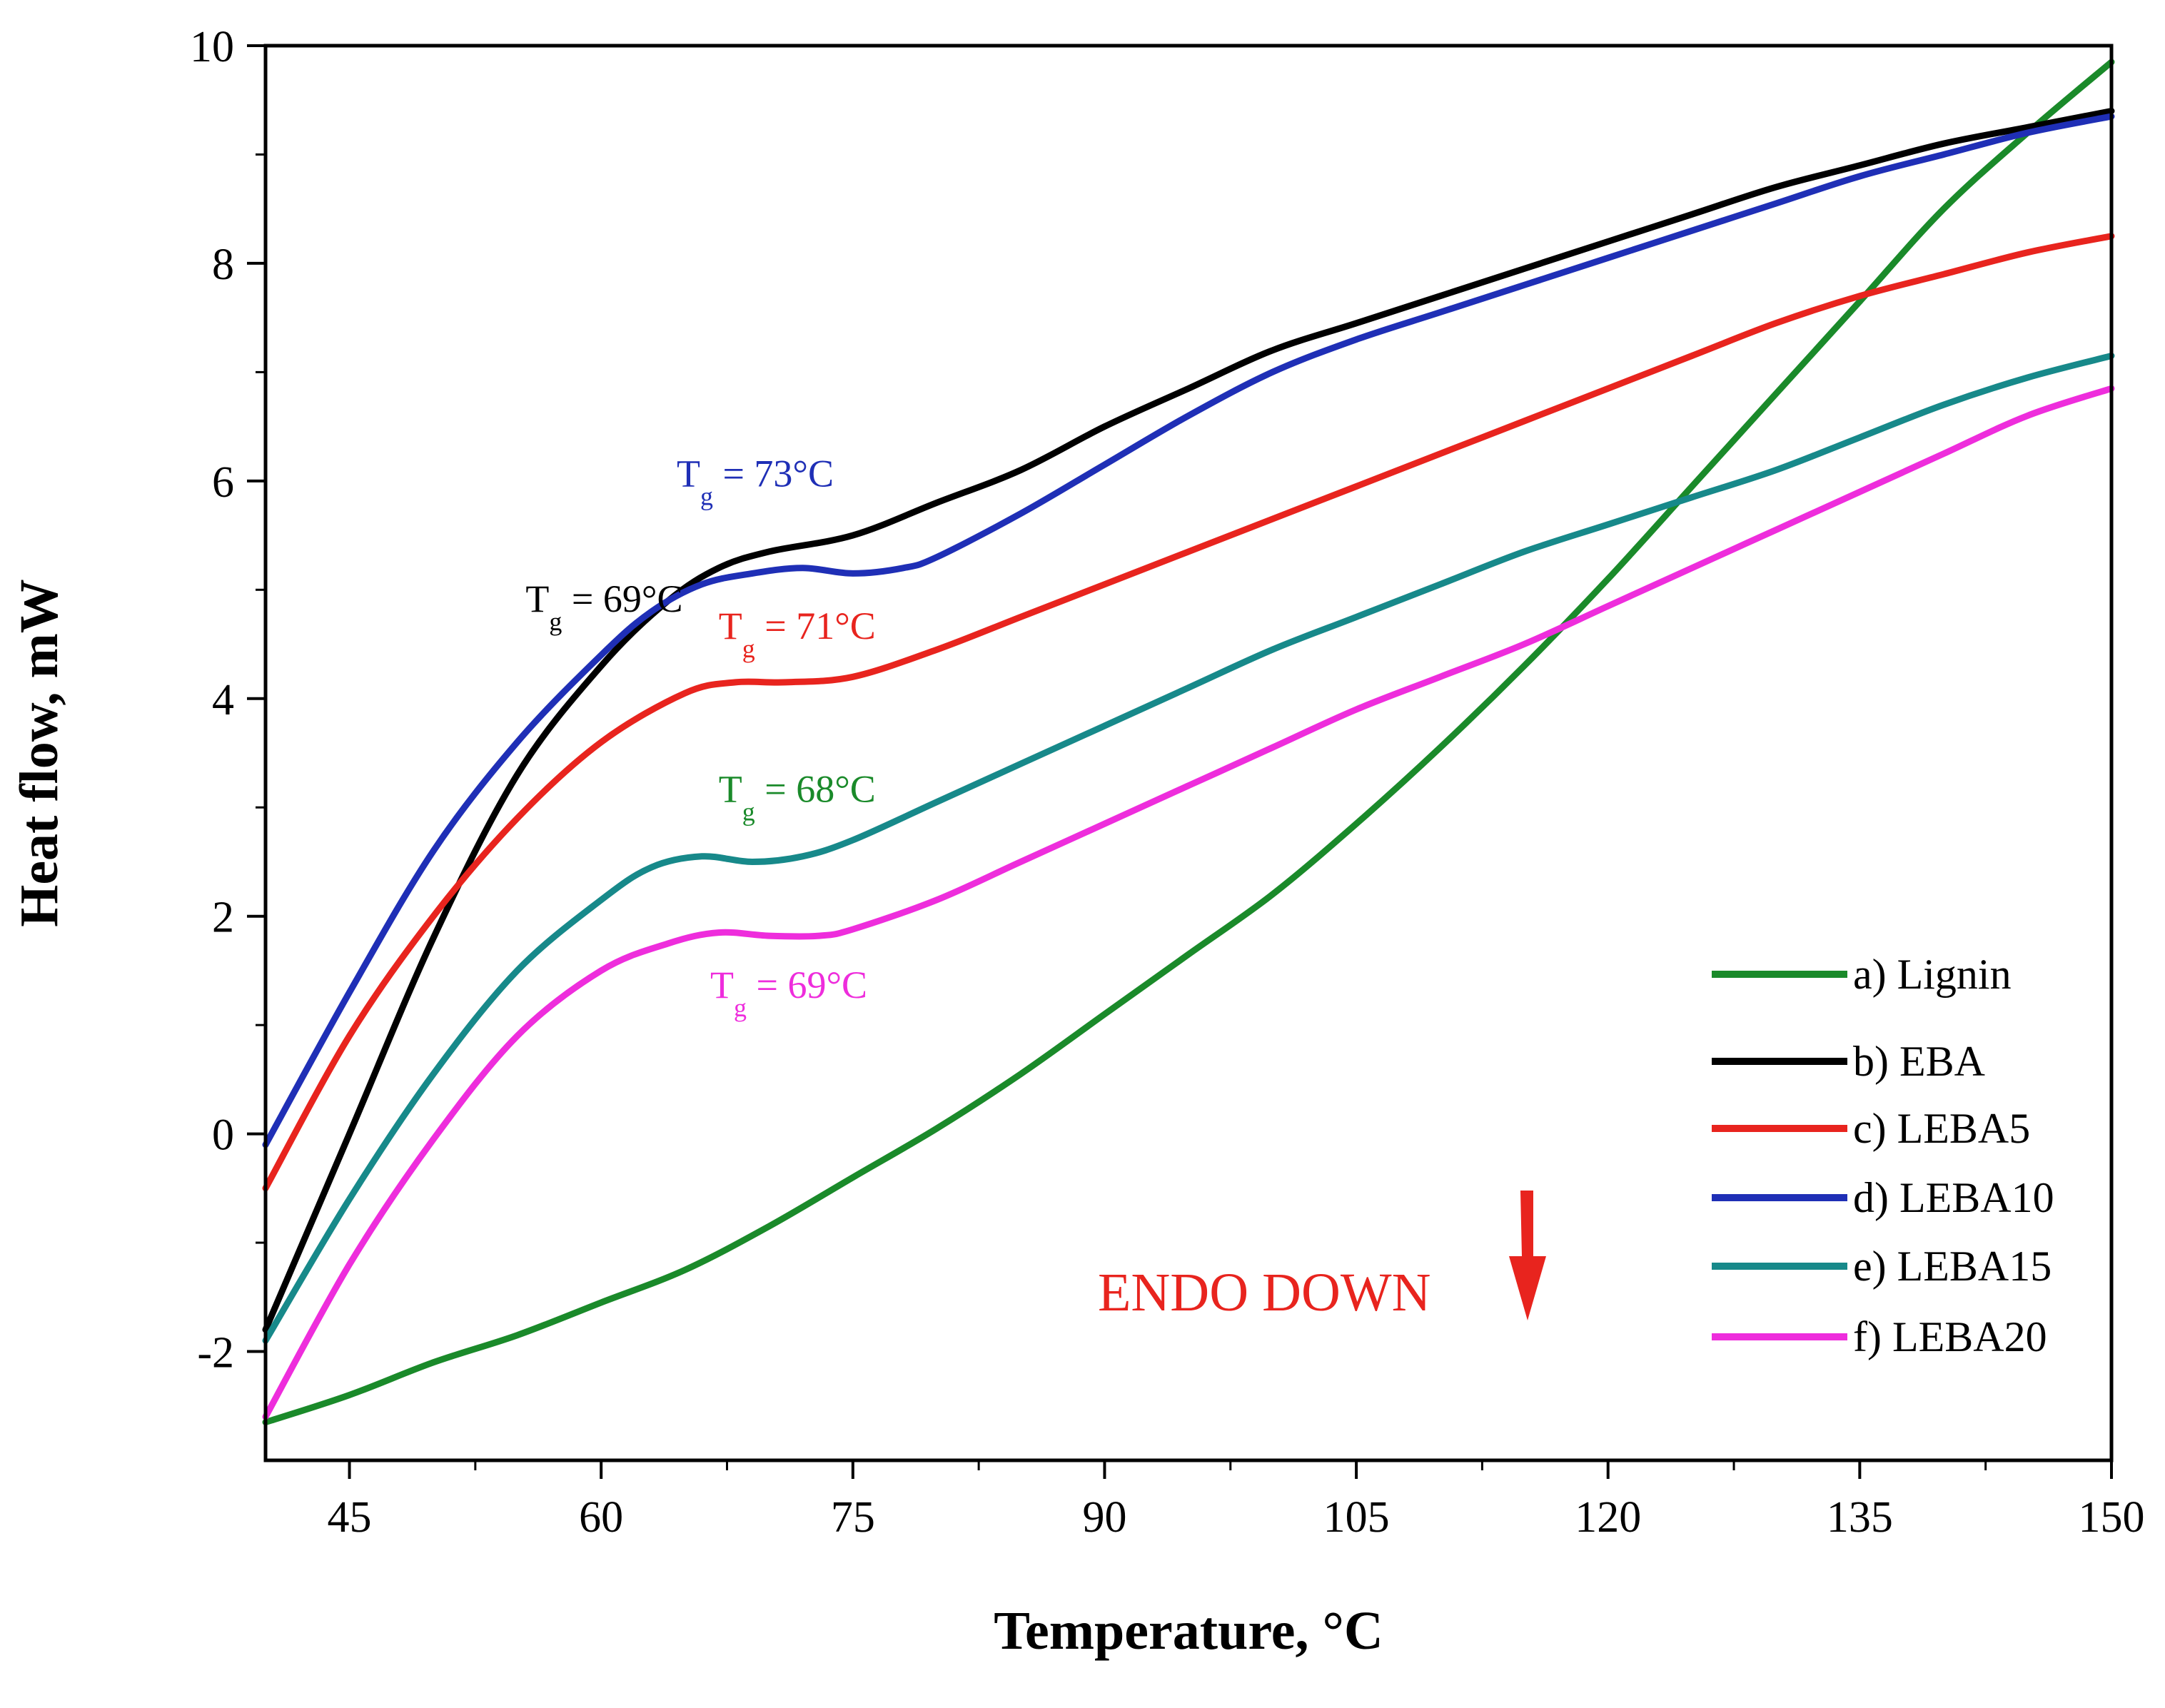 This screenshot has width=2165, height=1708. Describe the element at coordinates (755, 481) in the screenshot. I see `tg-annotation: Tg = 73°C` at that location.